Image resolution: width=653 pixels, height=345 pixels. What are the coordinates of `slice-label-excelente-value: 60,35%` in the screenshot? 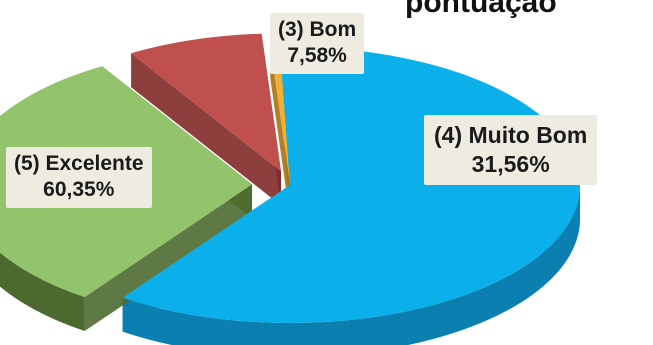 It's located at (79, 190).